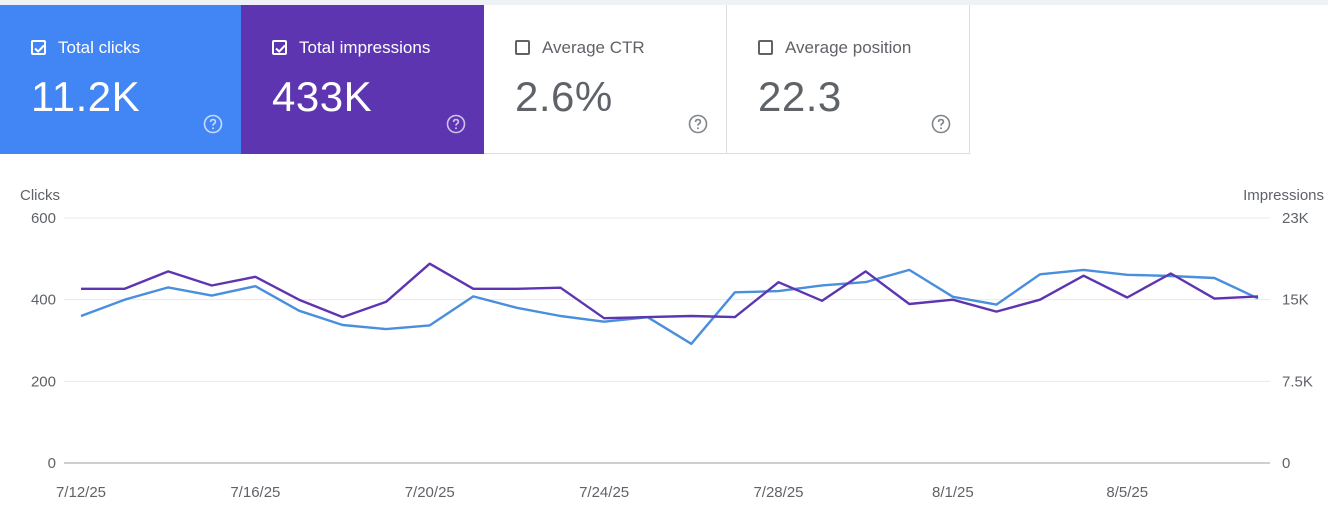 This screenshot has width=1328, height=505. I want to click on series-line-impressions, so click(670, 291).